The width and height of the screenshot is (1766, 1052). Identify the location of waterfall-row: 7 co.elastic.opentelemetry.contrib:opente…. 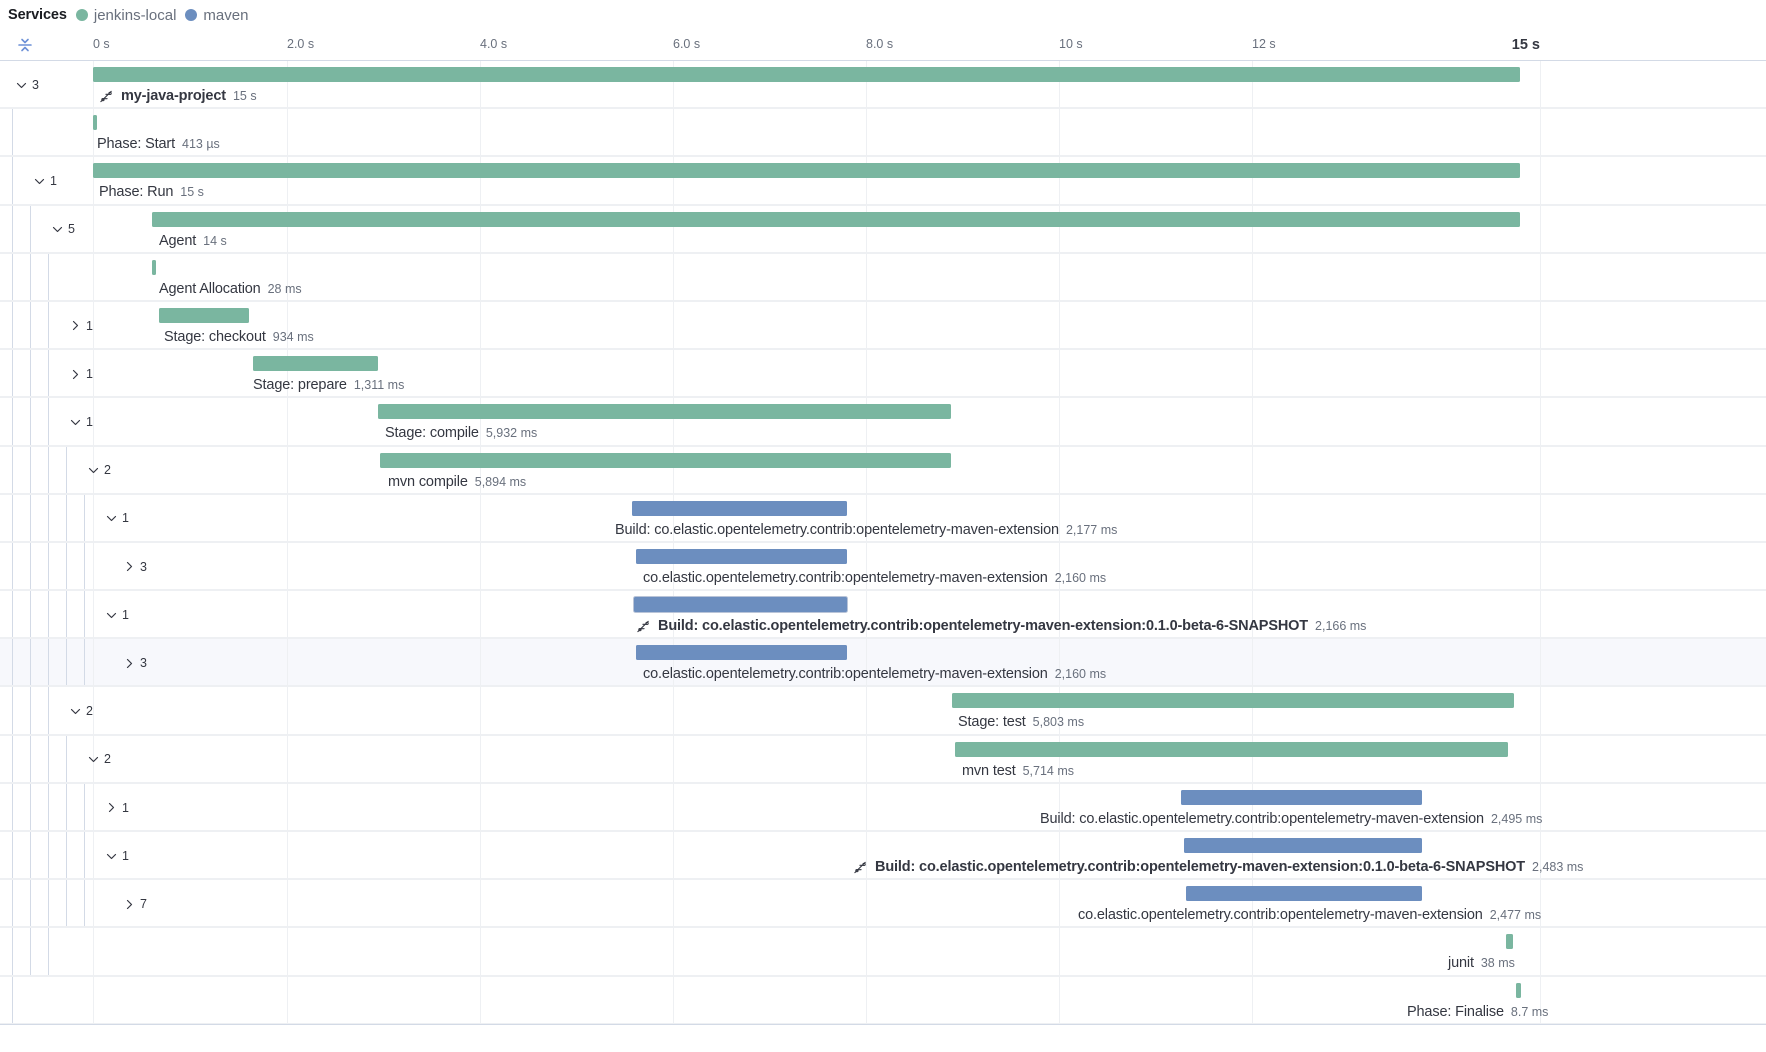
(883, 903).